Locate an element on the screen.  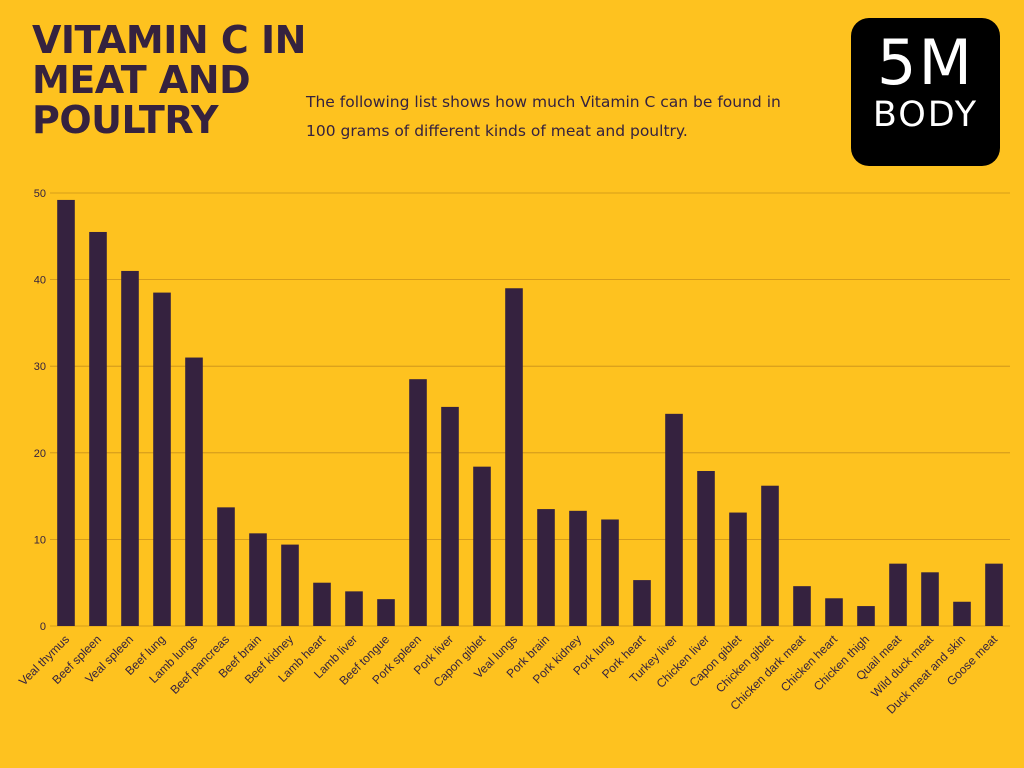
y-tick-label: 10 is located at coordinates (40, 540).